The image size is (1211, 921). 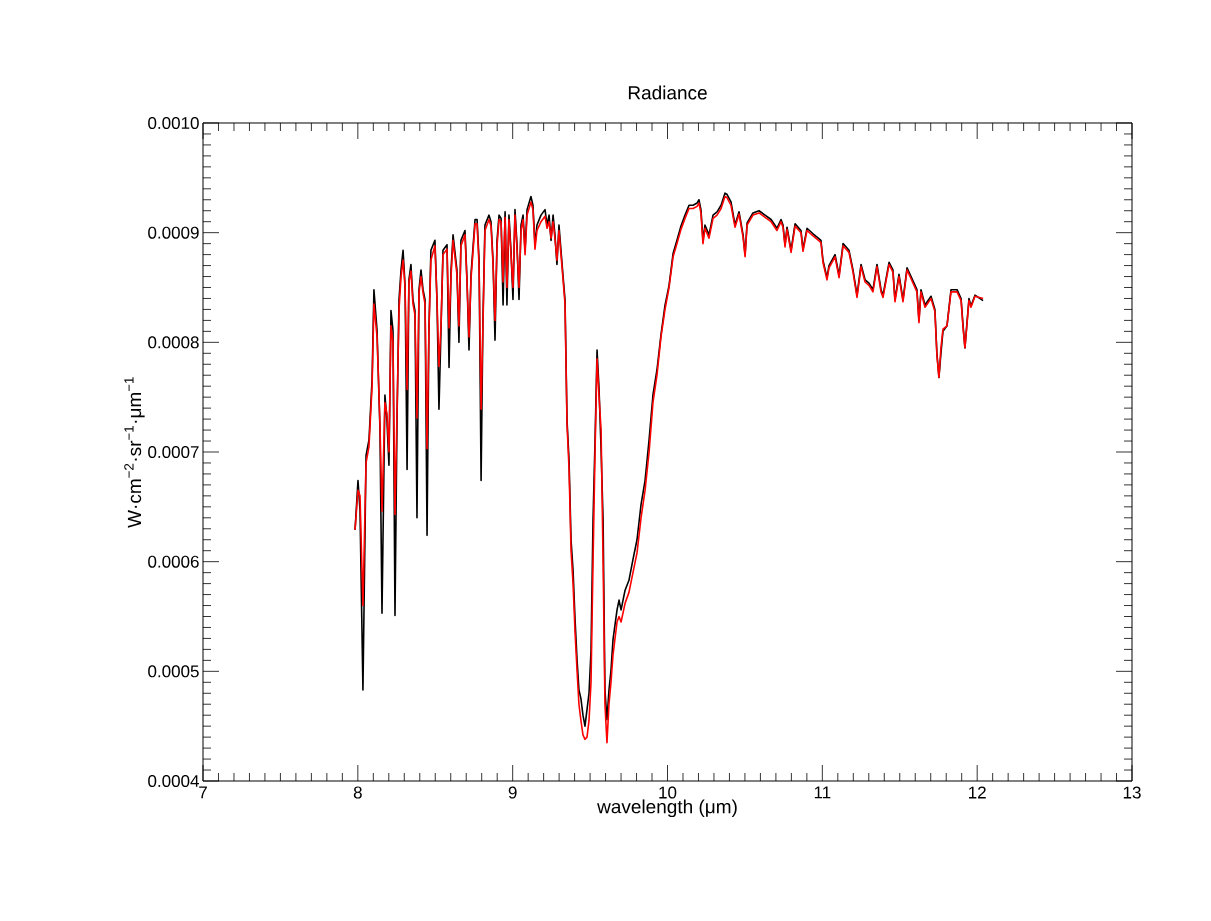 I want to click on y-tick-label: 0.0004, so click(x=173, y=781).